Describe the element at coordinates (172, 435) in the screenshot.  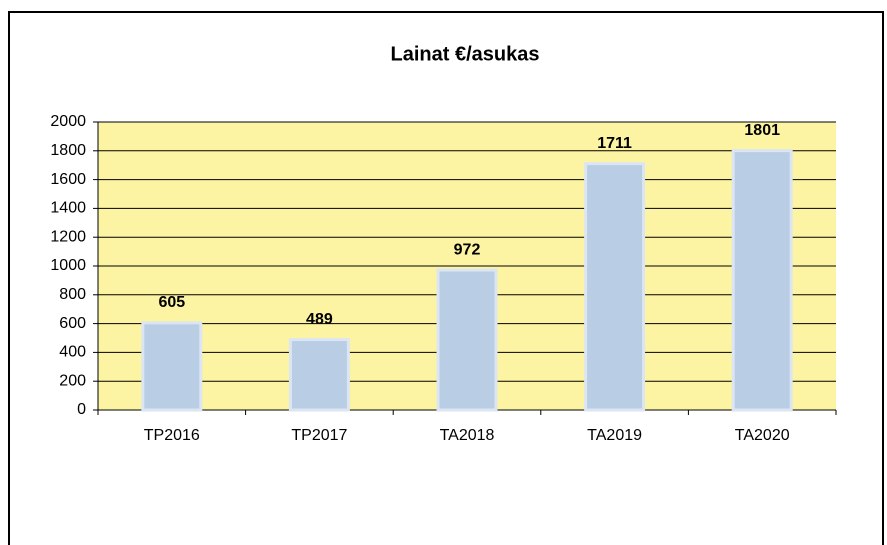
I see `x-tick-label: TP2016` at that location.